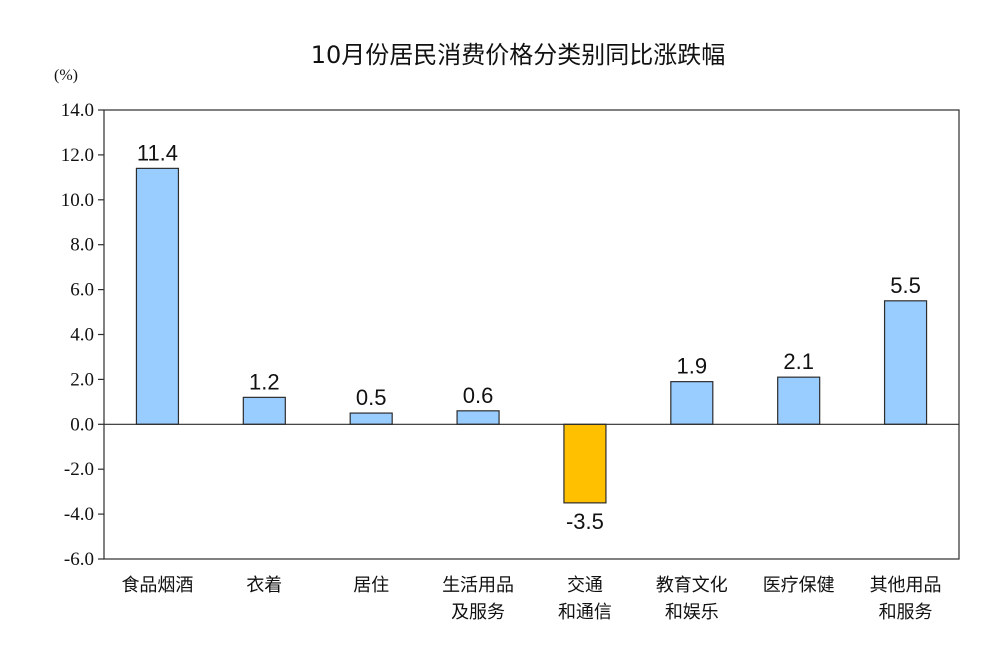 This screenshot has height=670, width=1000. I want to click on data-label: 5.5, so click(905, 285).